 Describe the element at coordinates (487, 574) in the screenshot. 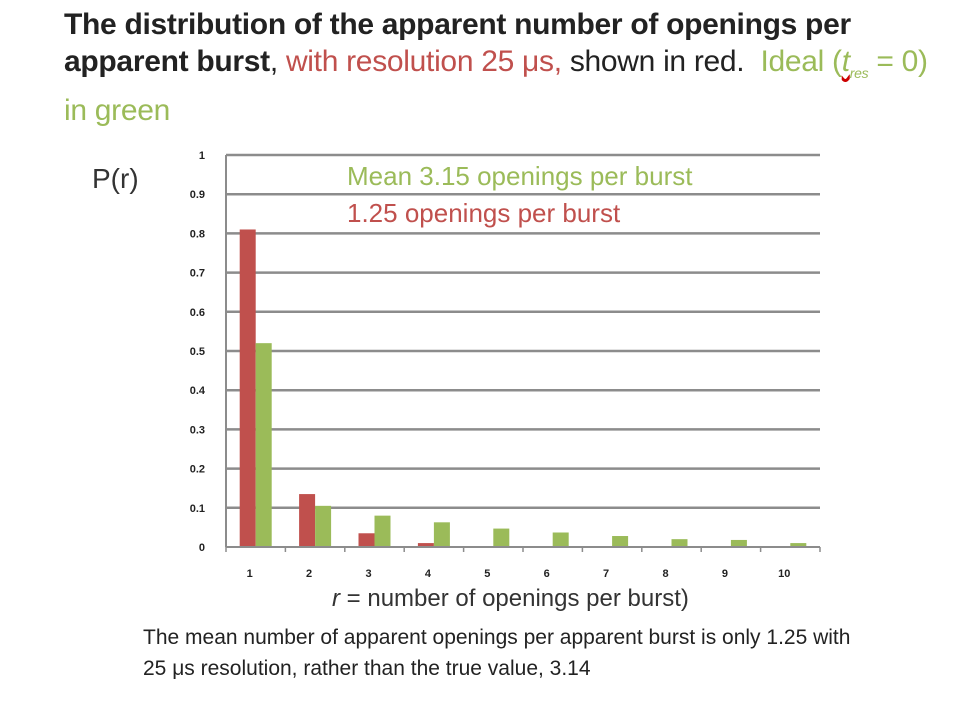

I see `x-tick-label: 5` at that location.